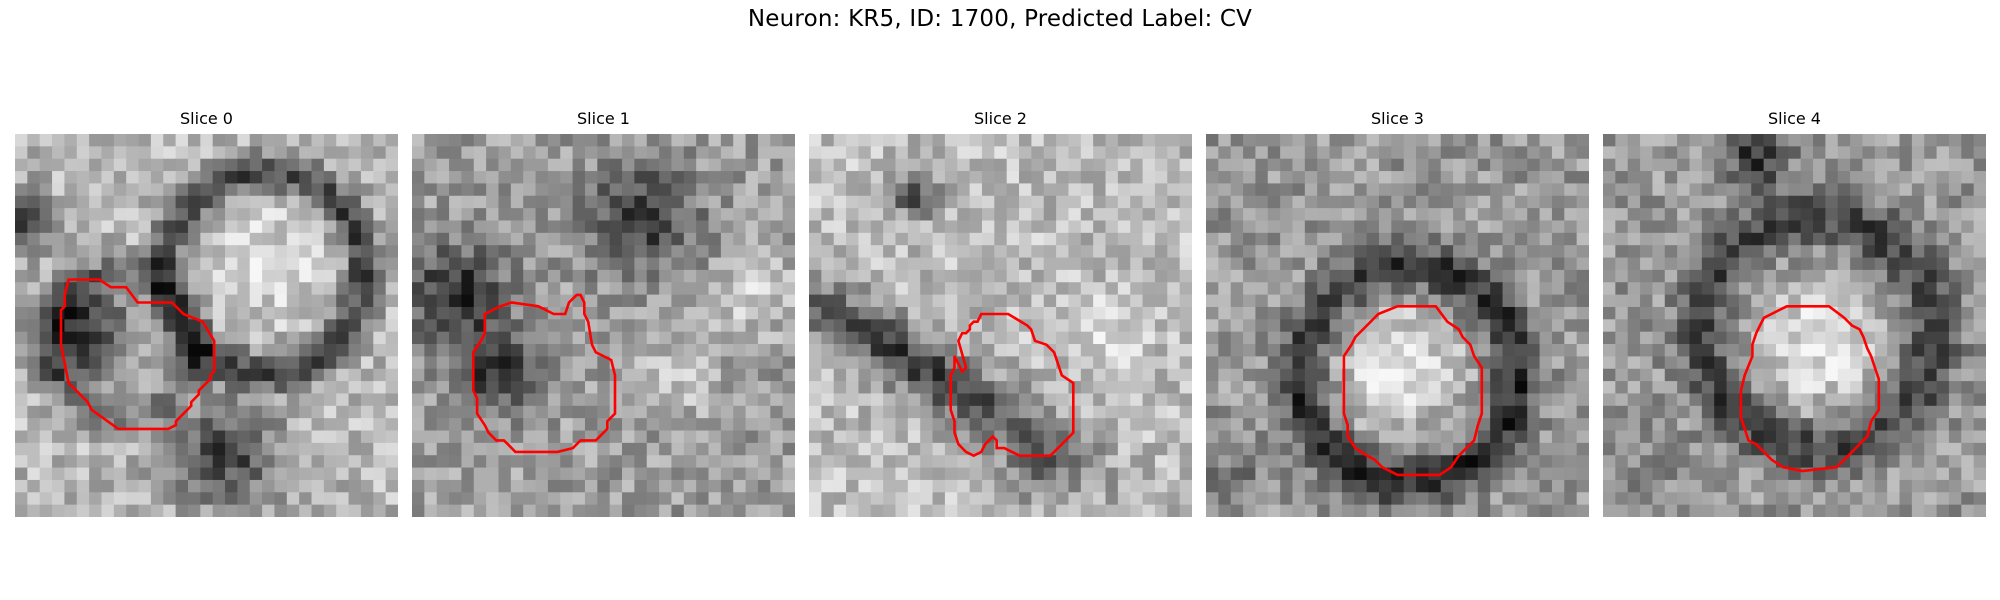 The width and height of the screenshot is (2000, 600). I want to click on slice-title: Slice 0, so click(206, 118).